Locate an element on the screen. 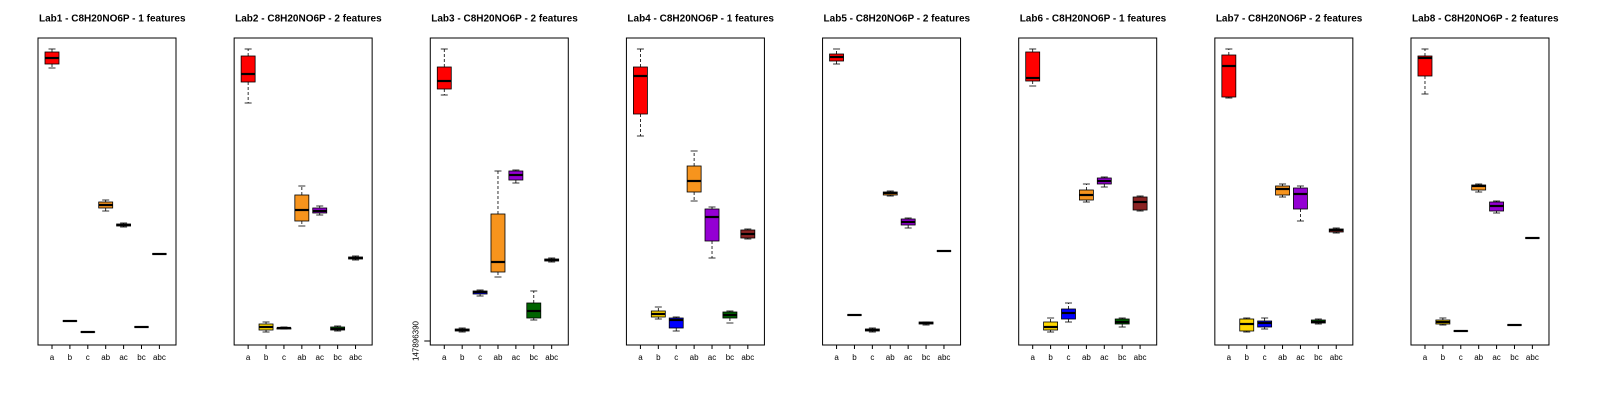  panel-title: Lab7 - C8H20NO6P - 2 features is located at coordinates (1289, 19).